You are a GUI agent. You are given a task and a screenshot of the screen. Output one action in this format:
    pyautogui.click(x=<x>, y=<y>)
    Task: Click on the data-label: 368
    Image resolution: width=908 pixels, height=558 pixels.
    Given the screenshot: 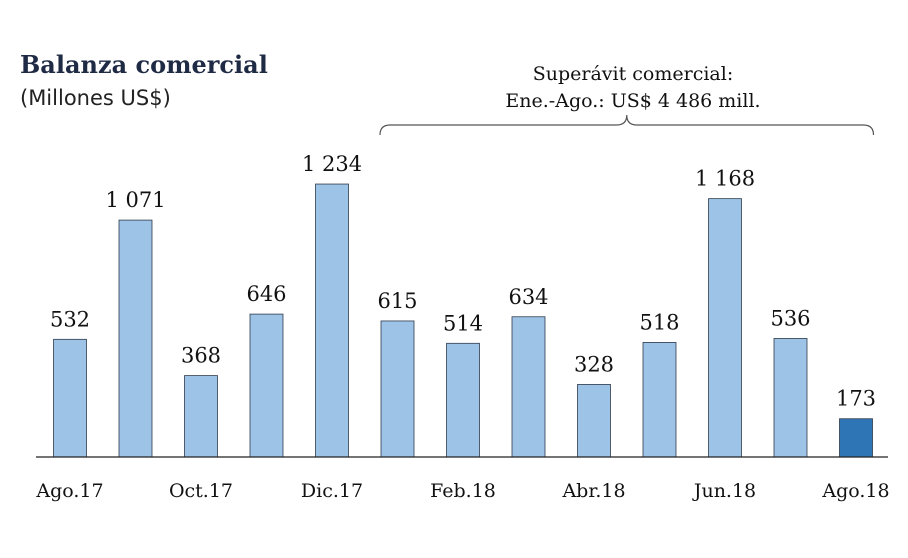 What is the action you would take?
    pyautogui.click(x=201, y=356)
    